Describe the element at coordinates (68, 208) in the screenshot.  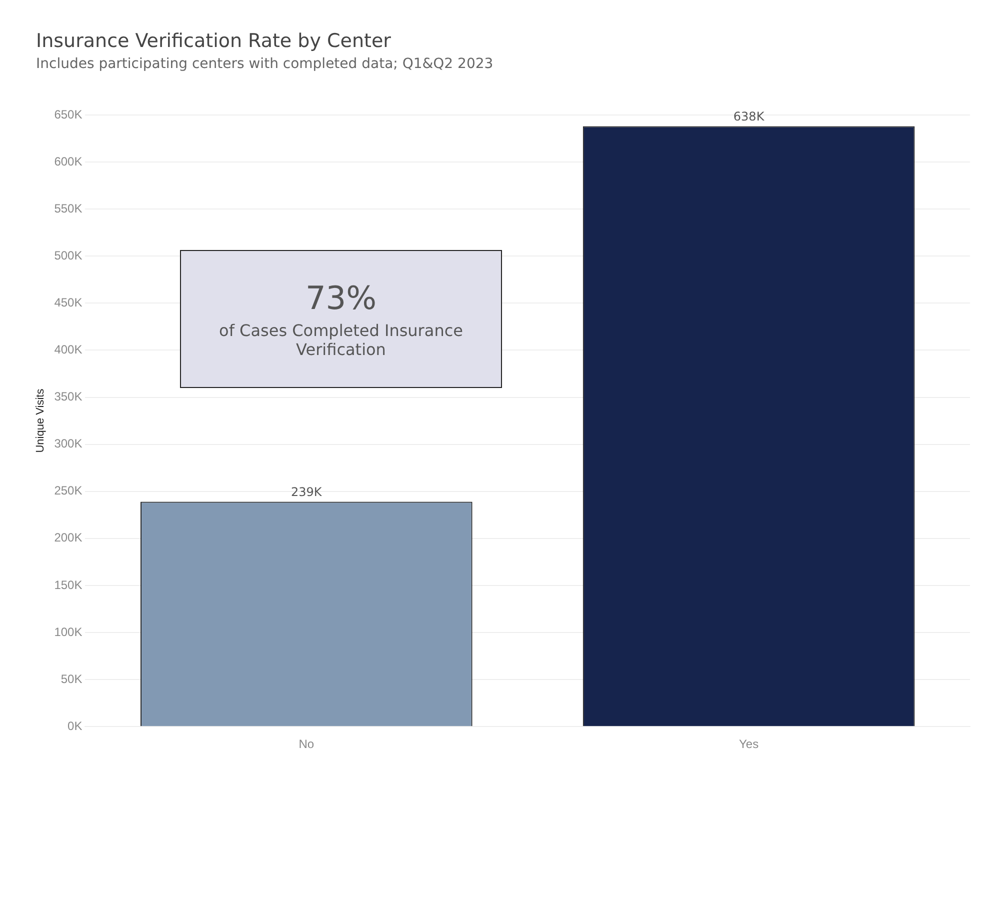
I see `y-tick-label: 550K` at that location.